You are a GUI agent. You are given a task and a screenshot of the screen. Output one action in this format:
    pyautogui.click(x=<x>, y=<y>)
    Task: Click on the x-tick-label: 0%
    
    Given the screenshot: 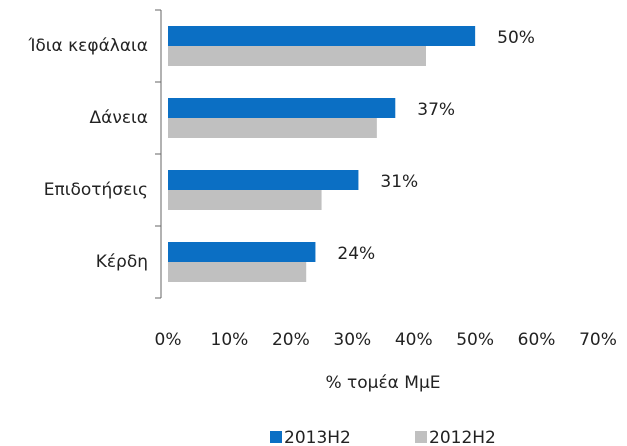 What is the action you would take?
    pyautogui.click(x=168, y=340)
    